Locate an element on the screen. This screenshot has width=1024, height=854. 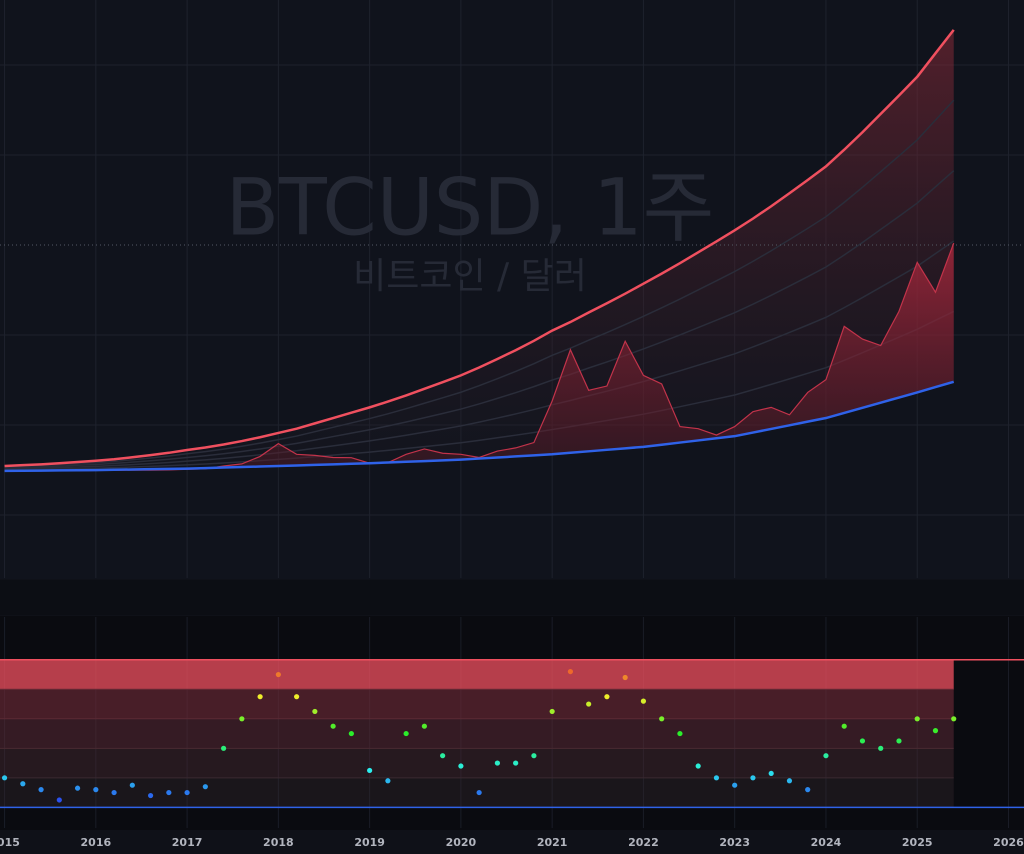
watermark-title: BTCUSD, 1주 is located at coordinates (470, 208).